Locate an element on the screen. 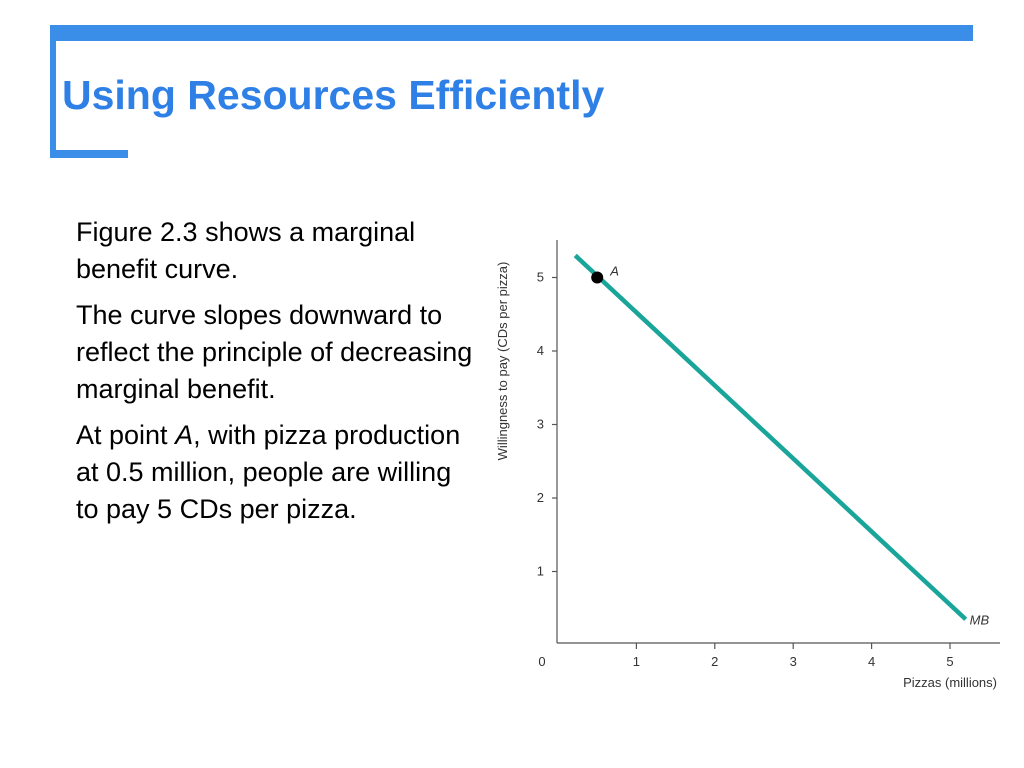 The width and height of the screenshot is (1024, 768). slide-title: Using Resources Efficiently is located at coordinates (333, 95).